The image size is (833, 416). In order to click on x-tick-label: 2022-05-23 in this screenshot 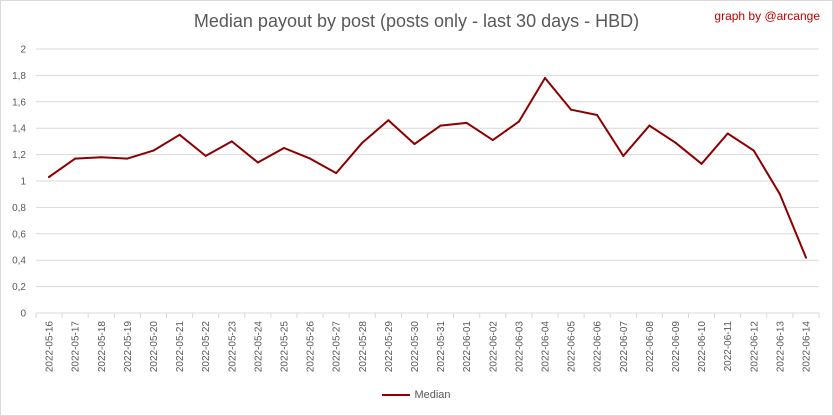, I will do `click(232, 347)`.